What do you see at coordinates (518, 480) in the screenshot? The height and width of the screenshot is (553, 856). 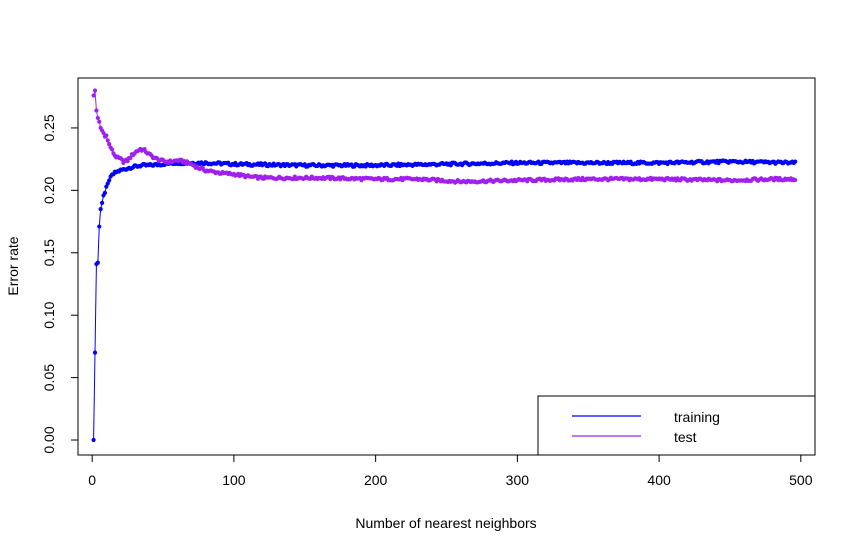 I see `x-tick-label: 300` at bounding box center [518, 480].